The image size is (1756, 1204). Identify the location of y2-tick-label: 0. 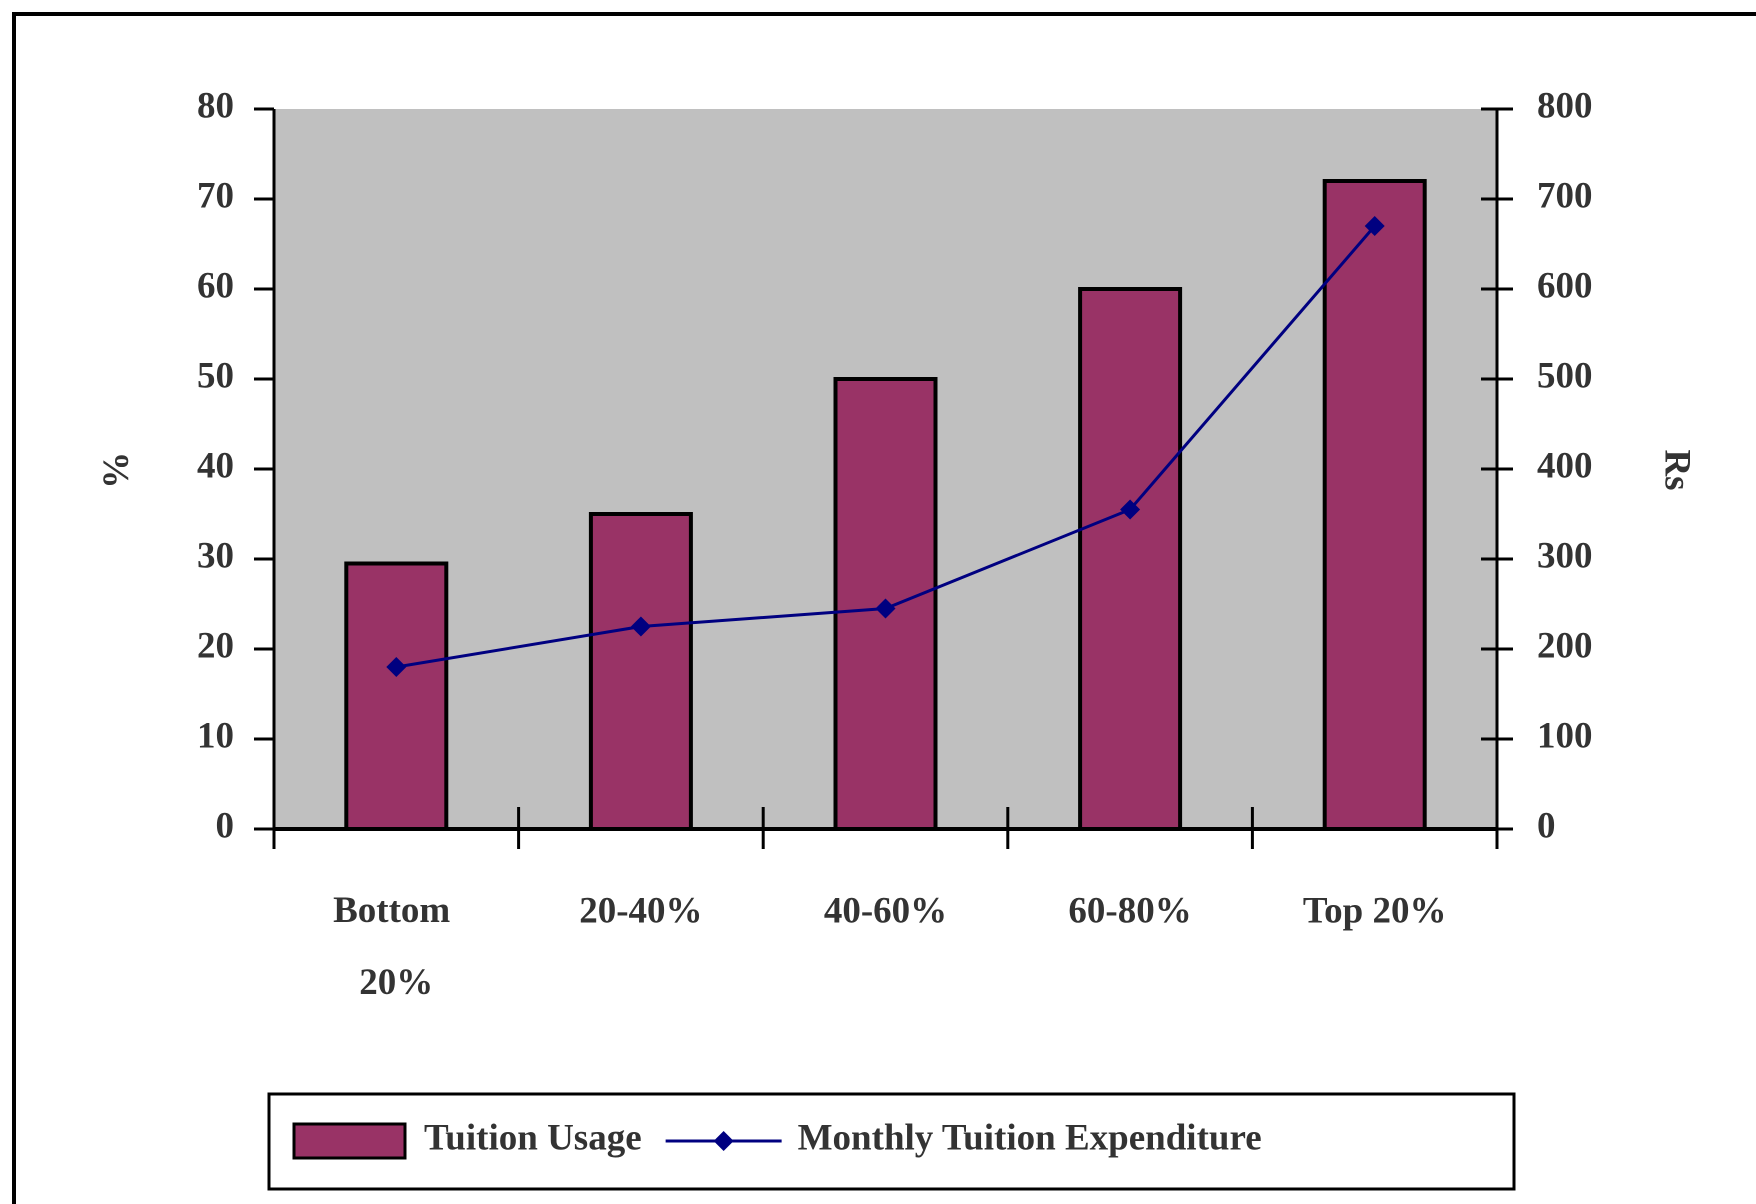
(1546, 825).